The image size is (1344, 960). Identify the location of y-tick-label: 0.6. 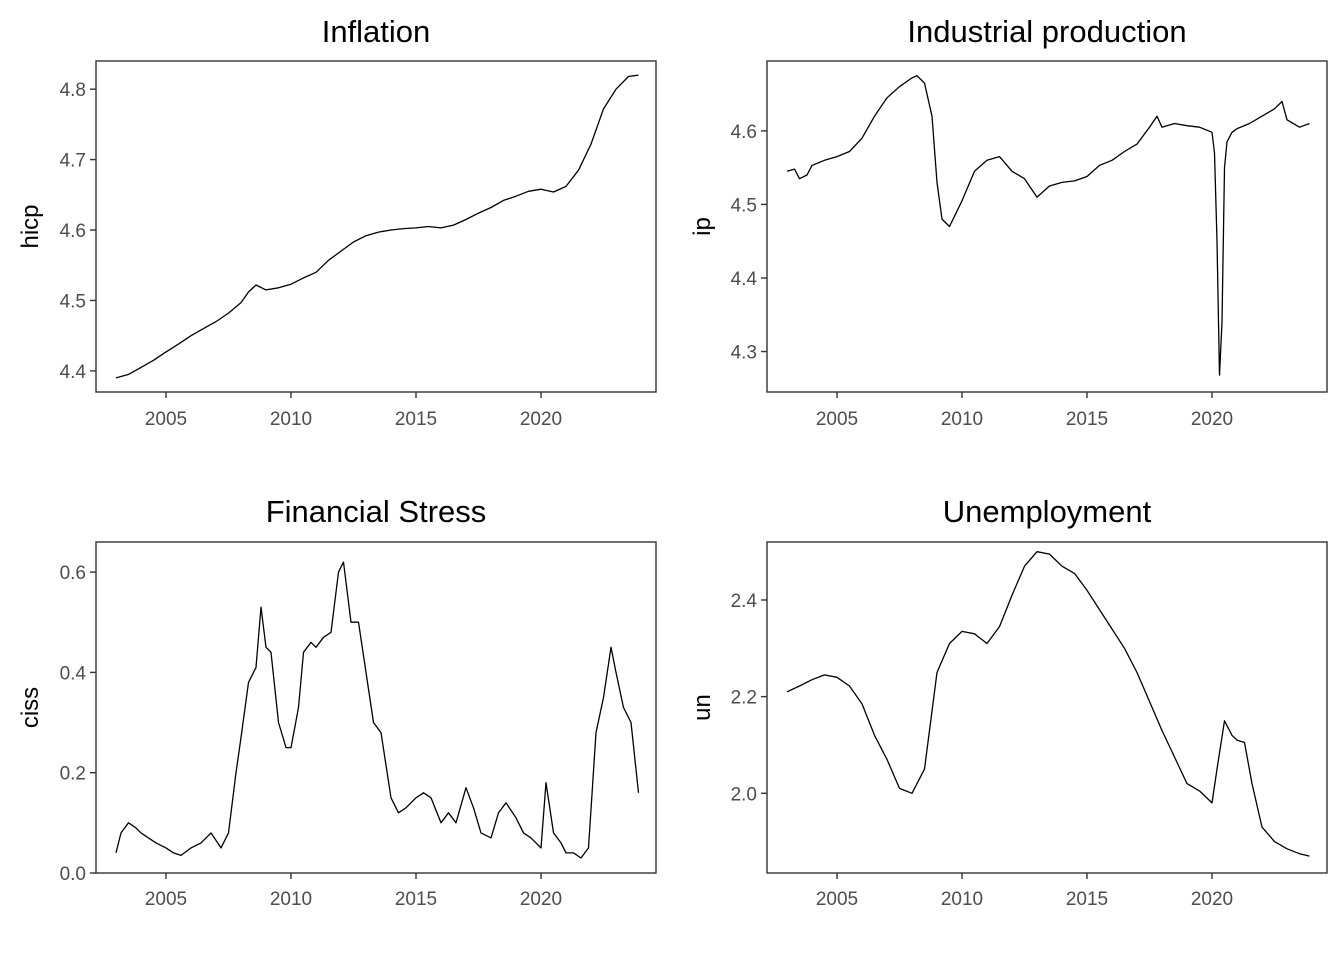
(73, 573).